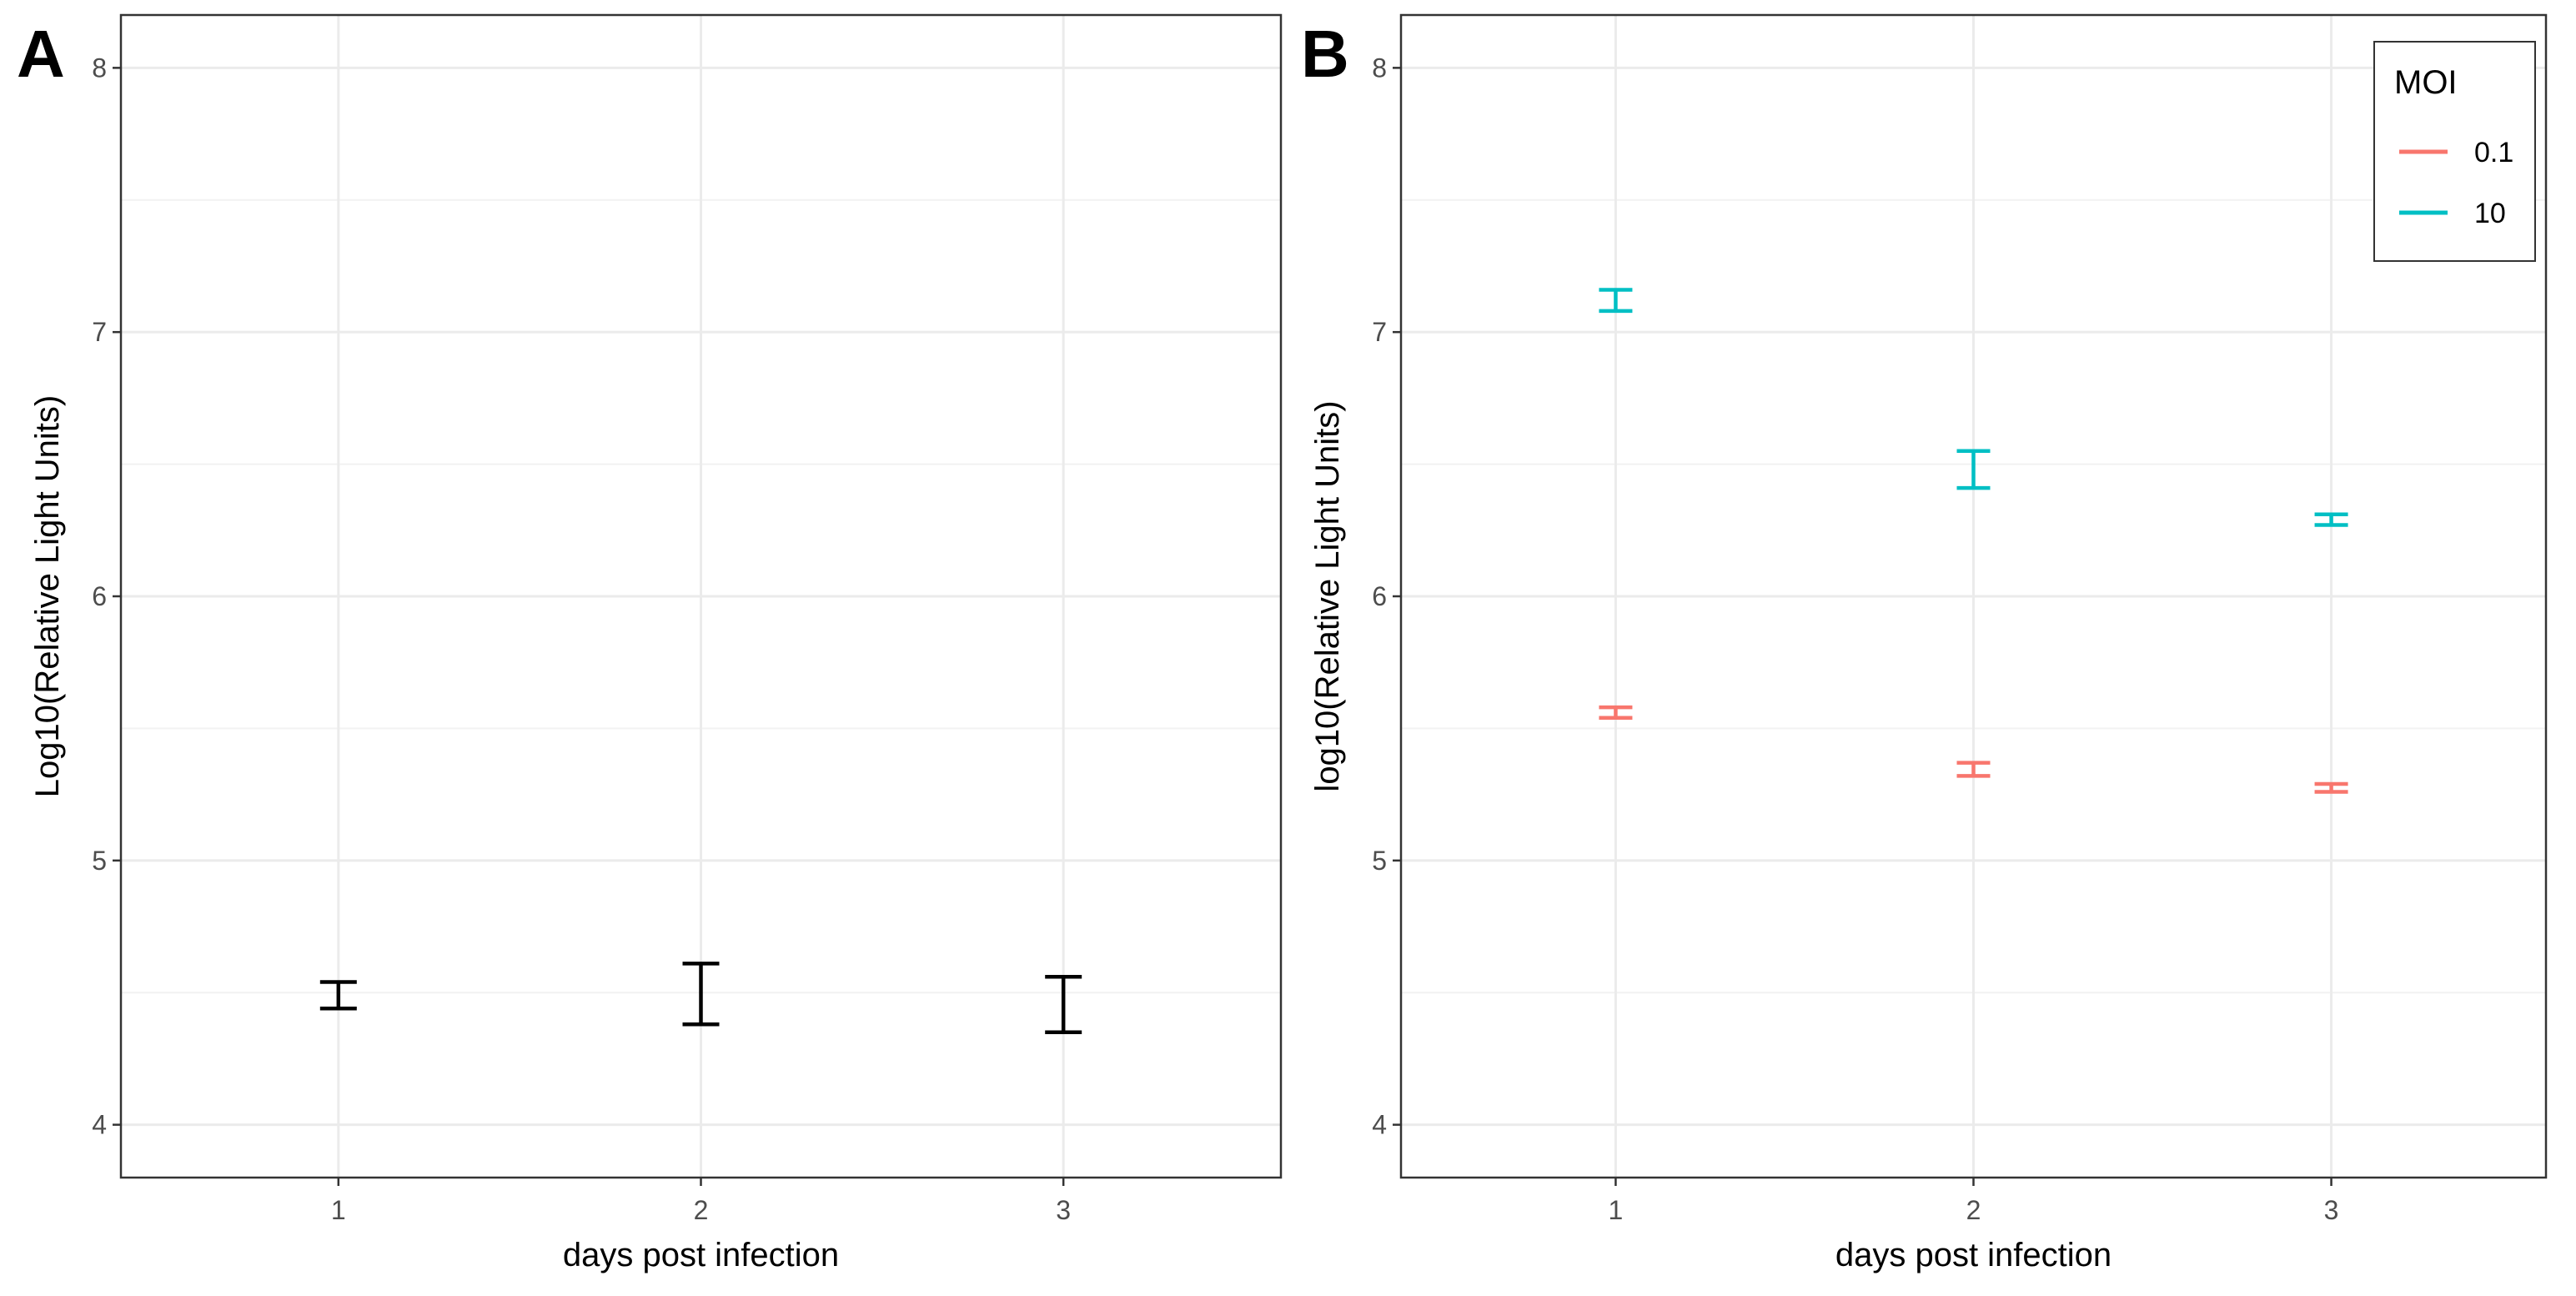 This screenshot has height=1296, width=2576. I want to click on panel-letter: A, so click(41, 54).